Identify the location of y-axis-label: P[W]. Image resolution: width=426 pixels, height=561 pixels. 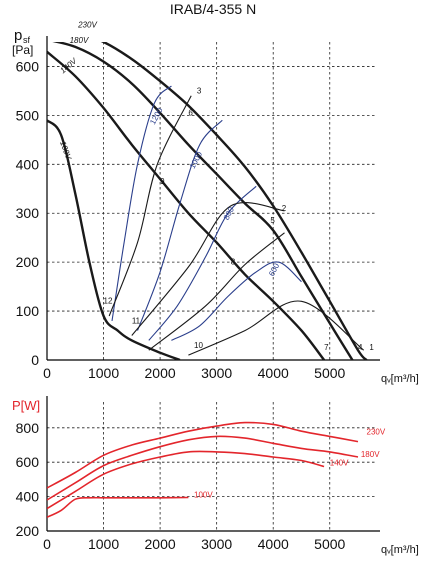
(26, 405).